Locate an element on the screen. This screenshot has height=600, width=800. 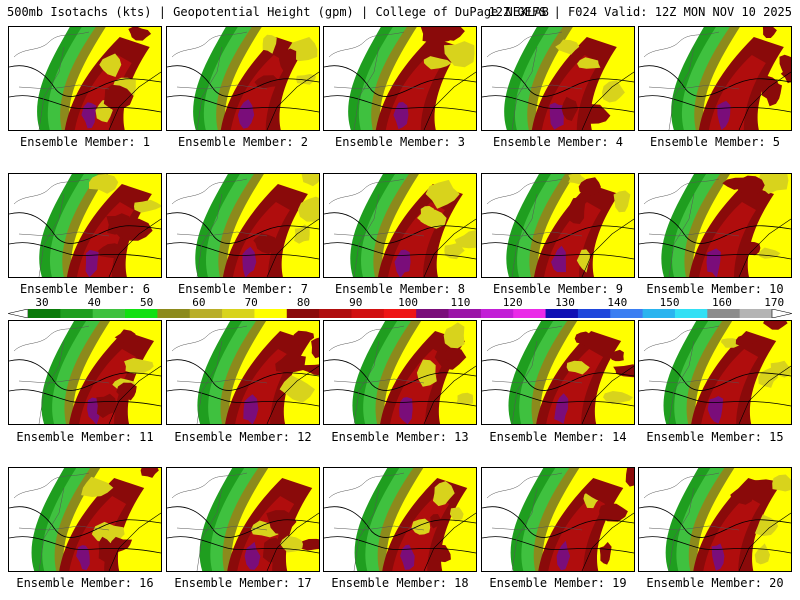
ensemble-member-label: Ensemble Member: 1 is located at coordinates (85, 142).